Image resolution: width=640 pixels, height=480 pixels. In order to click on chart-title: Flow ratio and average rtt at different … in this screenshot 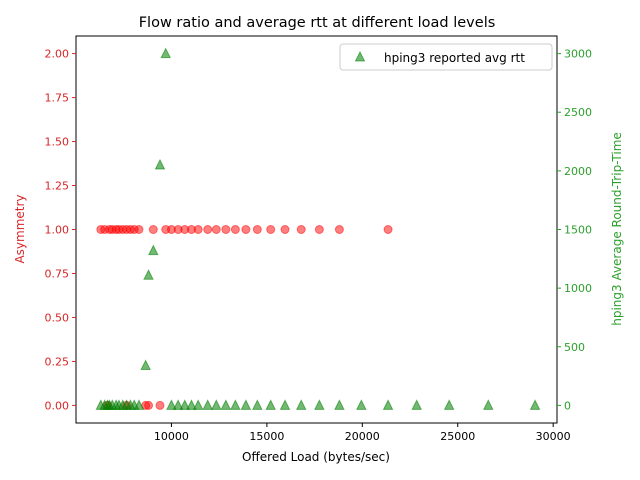, I will do `click(317, 23)`.